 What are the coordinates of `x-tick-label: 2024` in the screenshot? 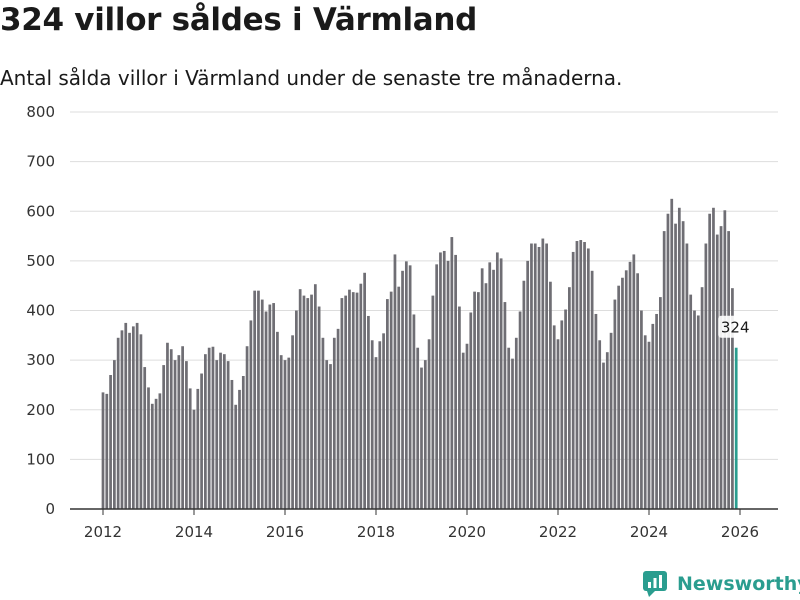 It's located at (649, 532).